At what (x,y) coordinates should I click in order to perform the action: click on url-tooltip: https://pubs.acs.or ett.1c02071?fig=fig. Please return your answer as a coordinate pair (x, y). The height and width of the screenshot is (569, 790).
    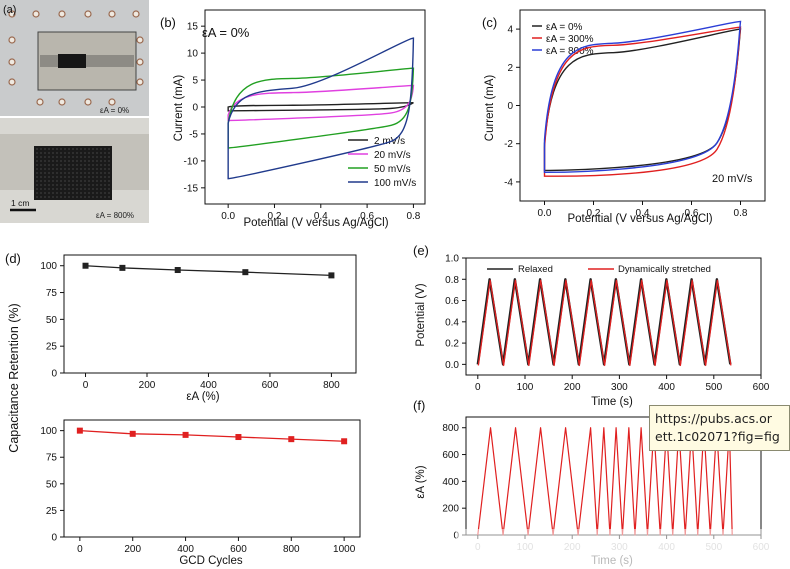
    Looking at the image, I should click on (719, 428).